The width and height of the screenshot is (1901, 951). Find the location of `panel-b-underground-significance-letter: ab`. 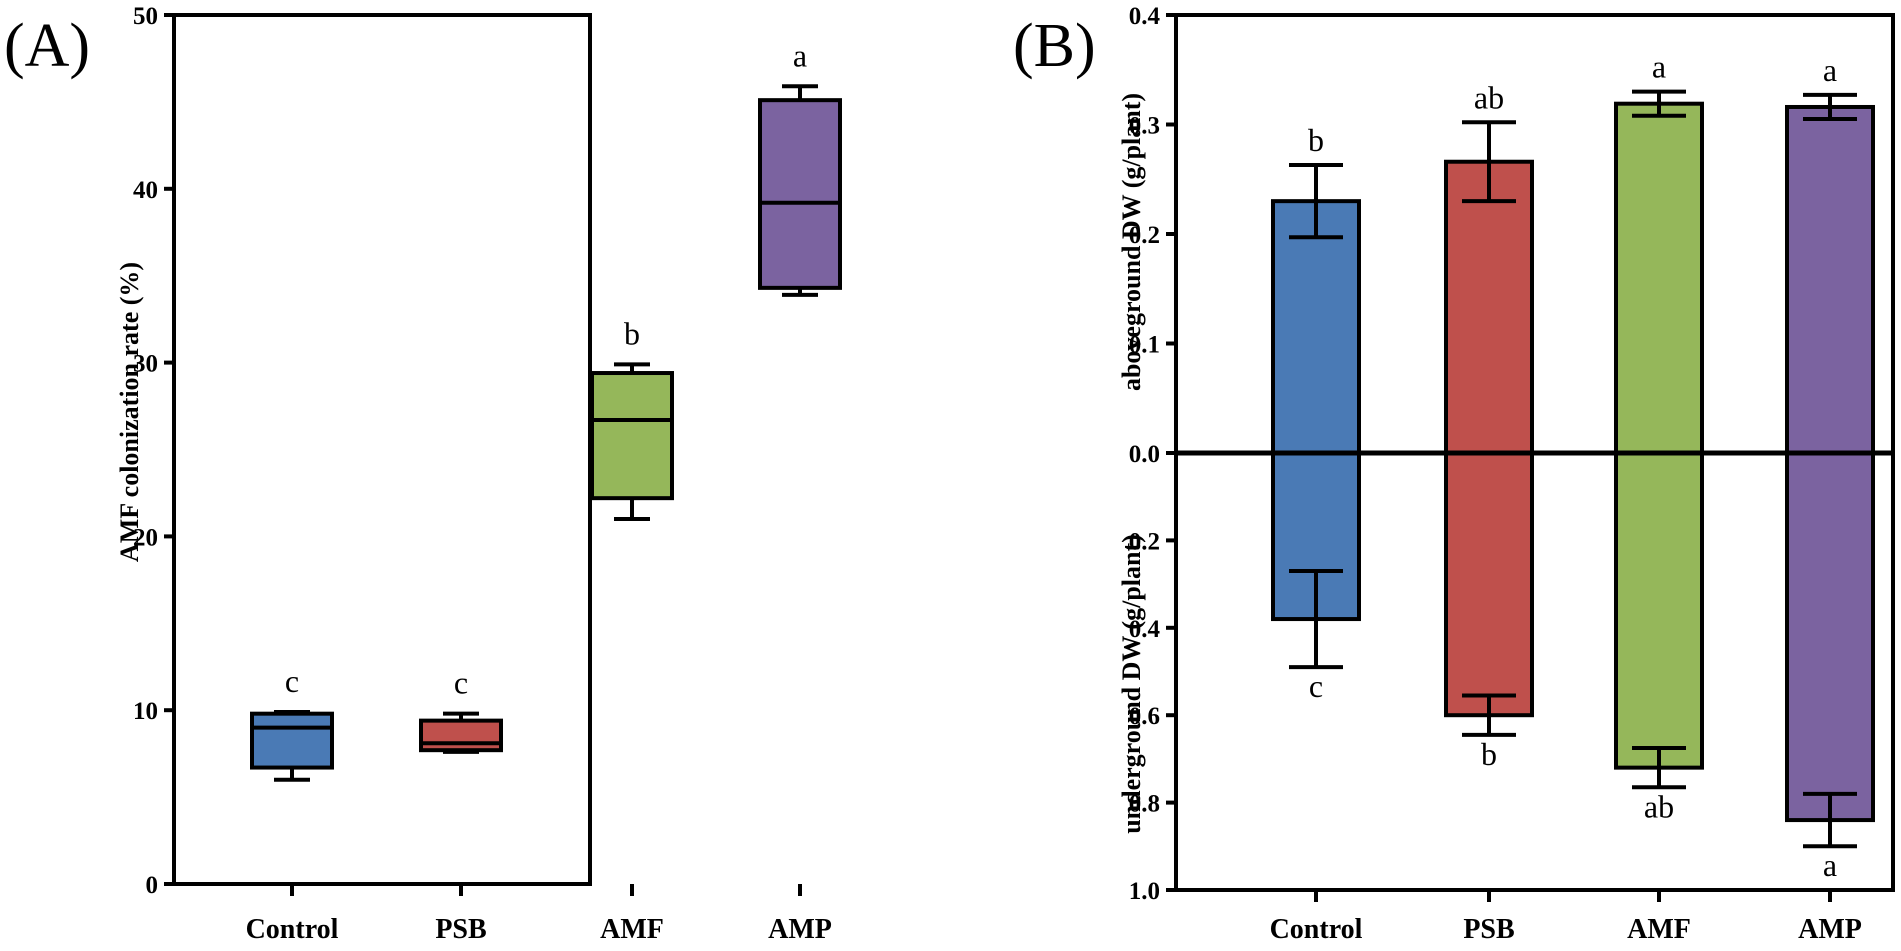

panel-b-underground-significance-letter: ab is located at coordinates (1659, 806).